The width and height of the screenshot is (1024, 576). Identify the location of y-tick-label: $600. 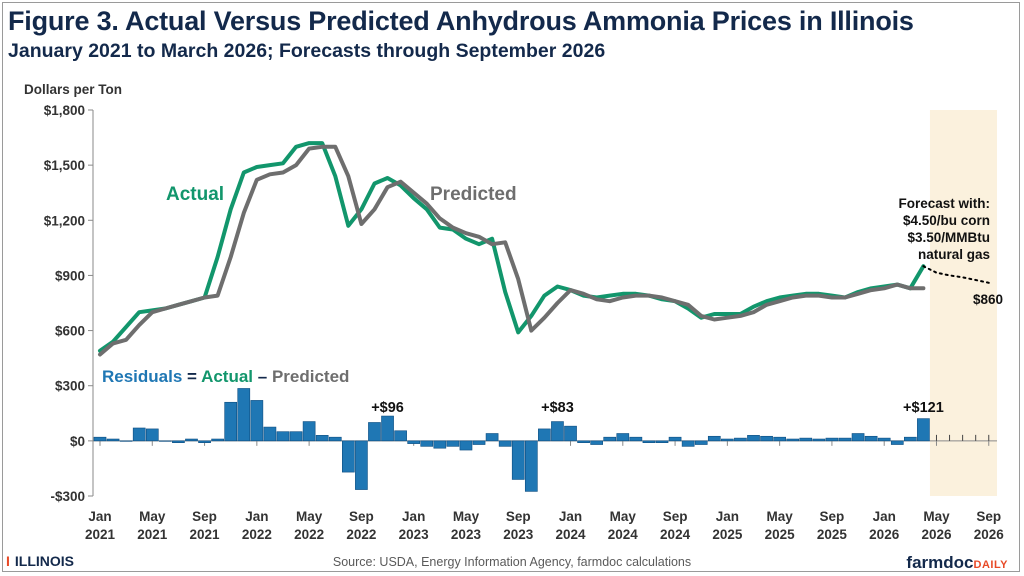
(70, 331).